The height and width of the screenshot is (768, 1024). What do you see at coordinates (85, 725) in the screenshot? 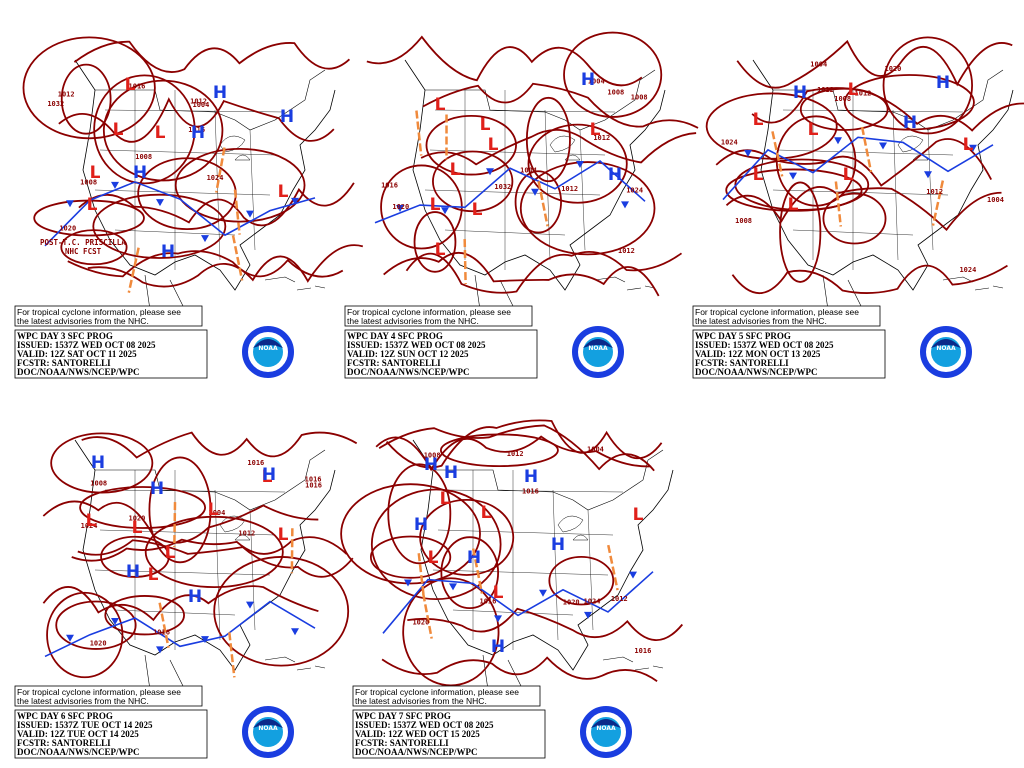
I see `info-text: ISSUED: 1537Z TUE OCT 14 2025` at bounding box center [85, 725].